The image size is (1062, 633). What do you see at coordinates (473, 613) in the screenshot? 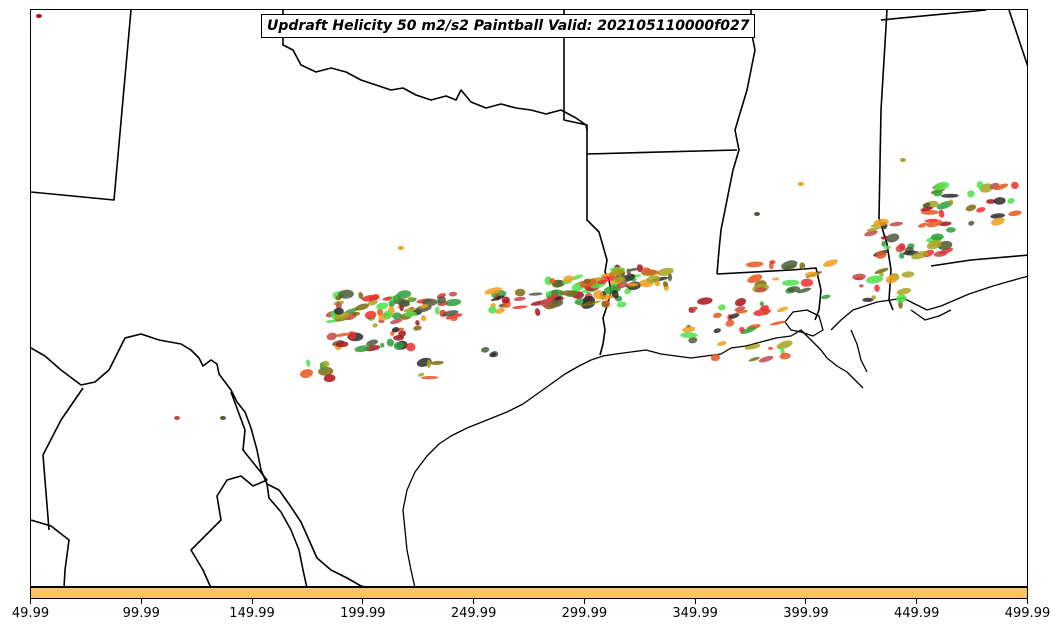
I see `colorbar-tick-label: 249.99` at bounding box center [473, 613].